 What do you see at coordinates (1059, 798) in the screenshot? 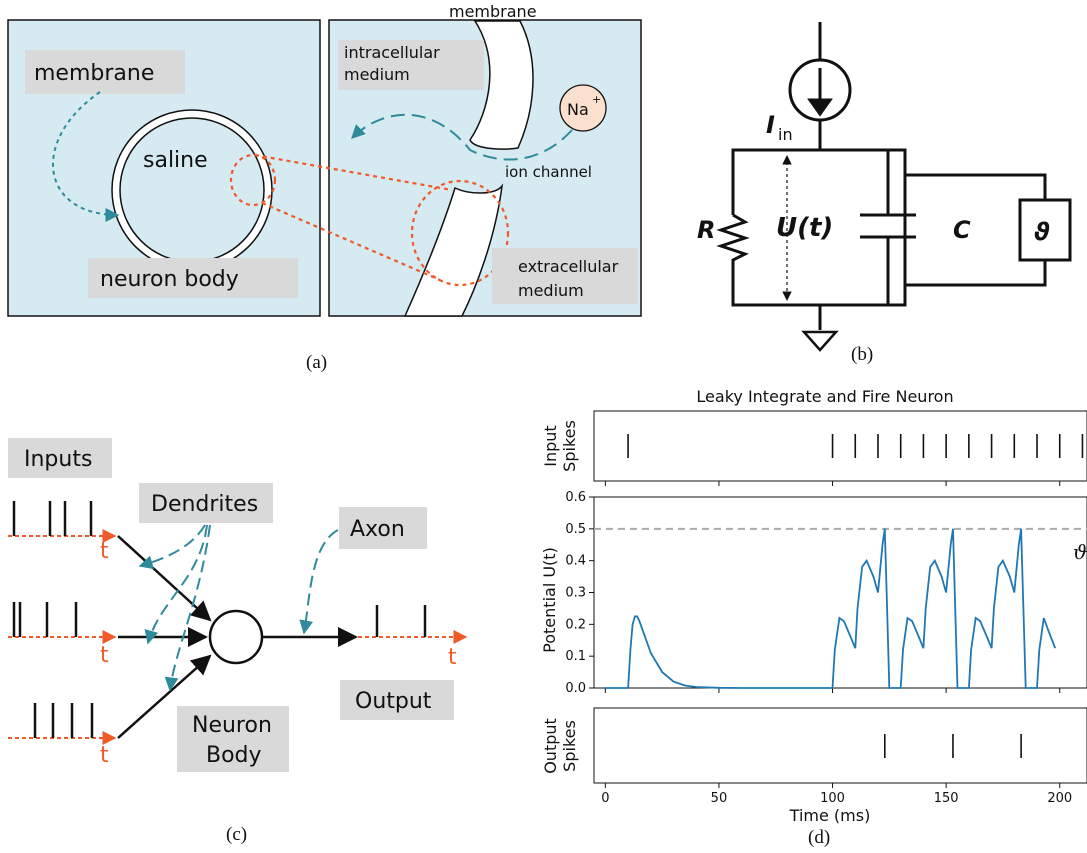
I see `x-tick-label: 200` at bounding box center [1059, 798].